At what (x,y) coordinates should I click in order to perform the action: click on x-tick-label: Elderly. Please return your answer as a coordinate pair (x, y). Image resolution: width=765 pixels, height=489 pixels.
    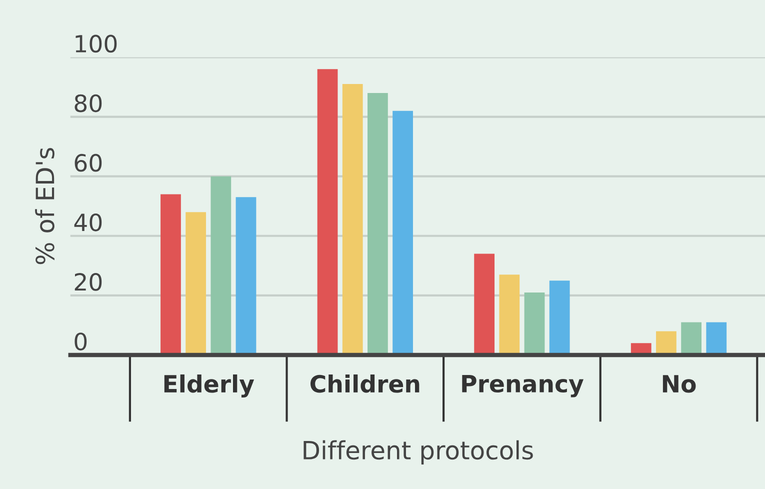
    Looking at the image, I should click on (209, 386).